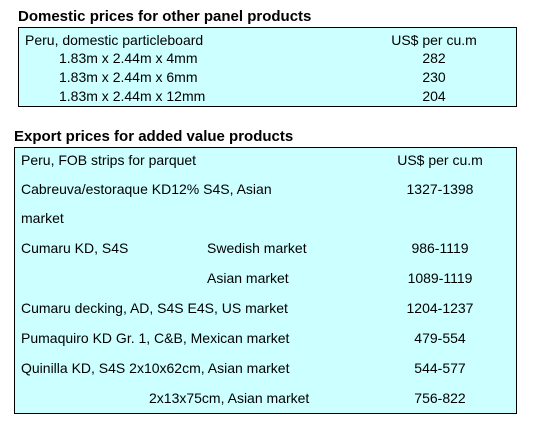 Image resolution: width=536 pixels, height=429 pixels. I want to click on export-row-price: 1089-1119, so click(440, 278).